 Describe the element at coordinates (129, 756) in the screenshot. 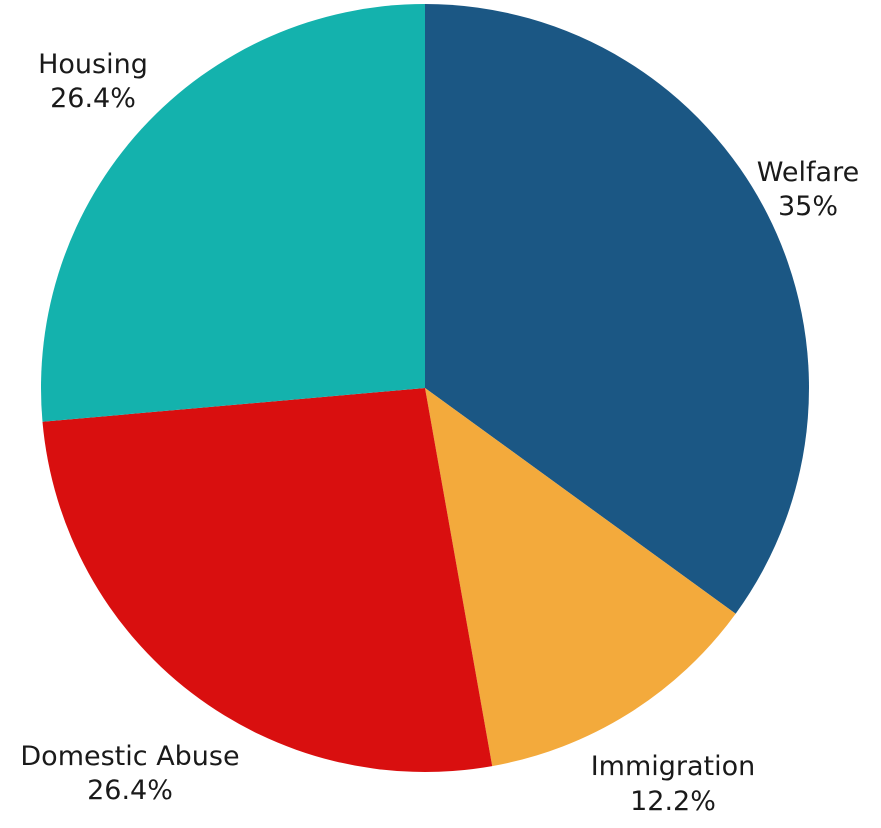

I see `slice-label-domestic-abuse: Domestic Abuse` at that location.